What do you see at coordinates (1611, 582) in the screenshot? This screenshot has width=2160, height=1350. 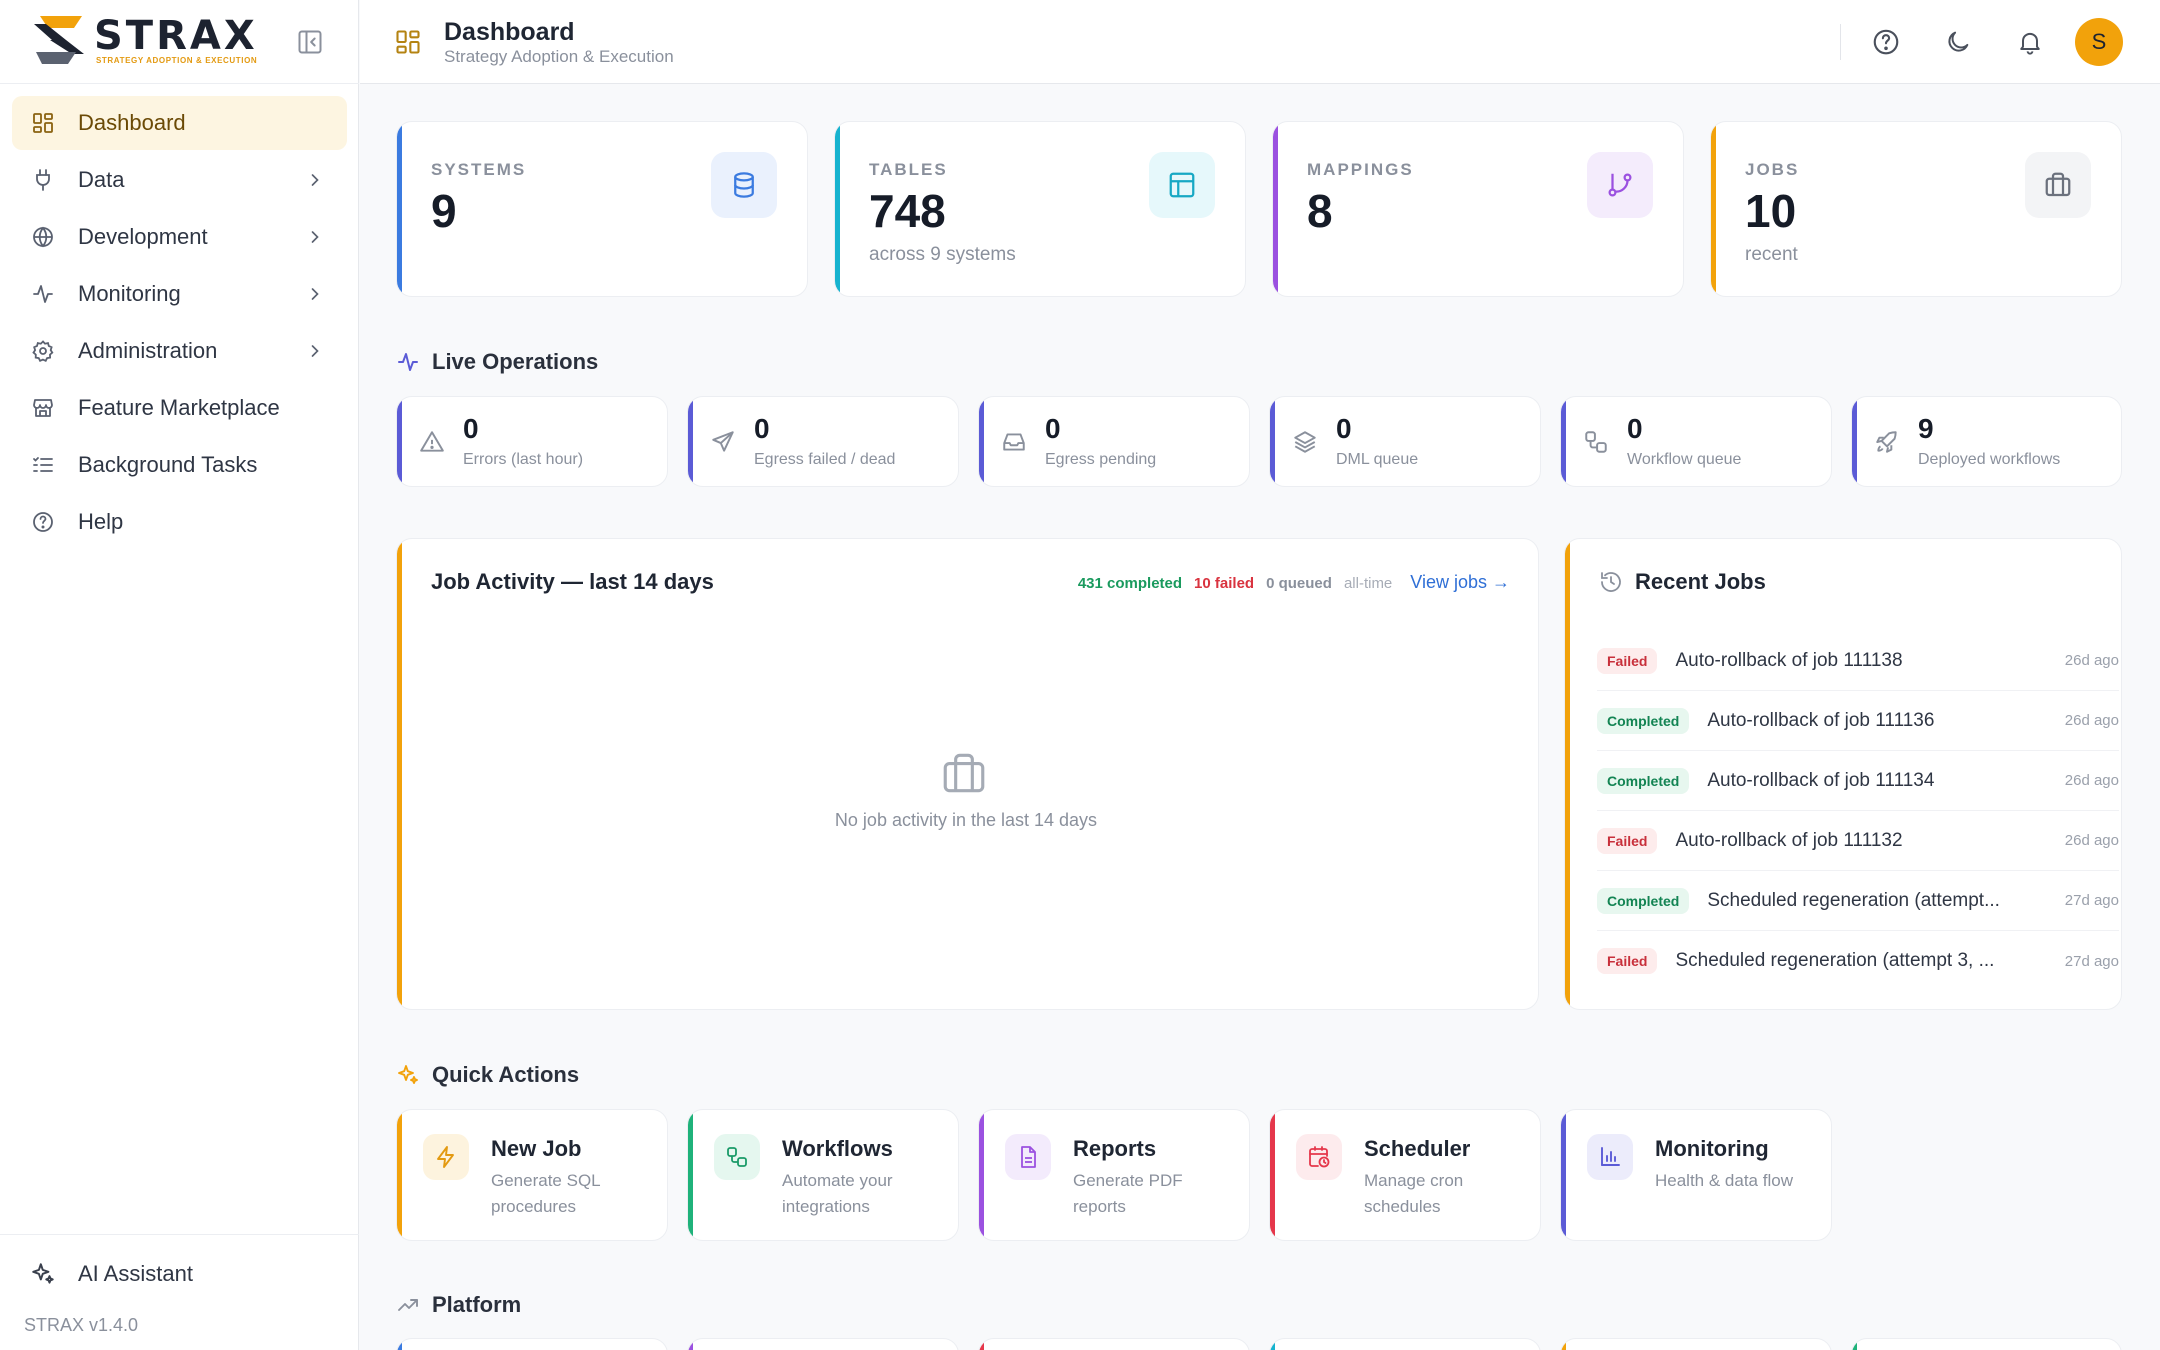 I see `history-icon` at bounding box center [1611, 582].